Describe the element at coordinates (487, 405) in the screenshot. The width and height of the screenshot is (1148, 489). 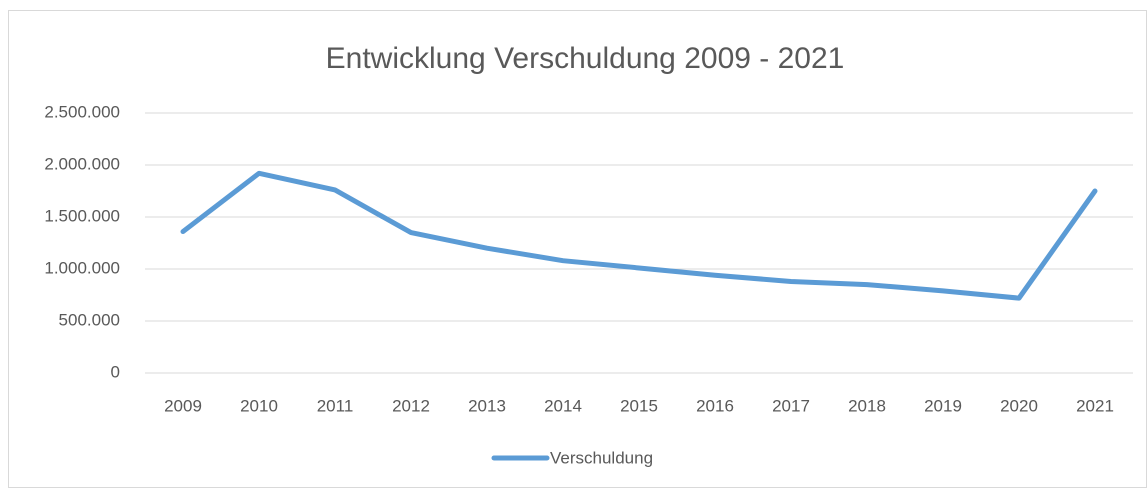
I see `x-tick-label: 2013` at that location.